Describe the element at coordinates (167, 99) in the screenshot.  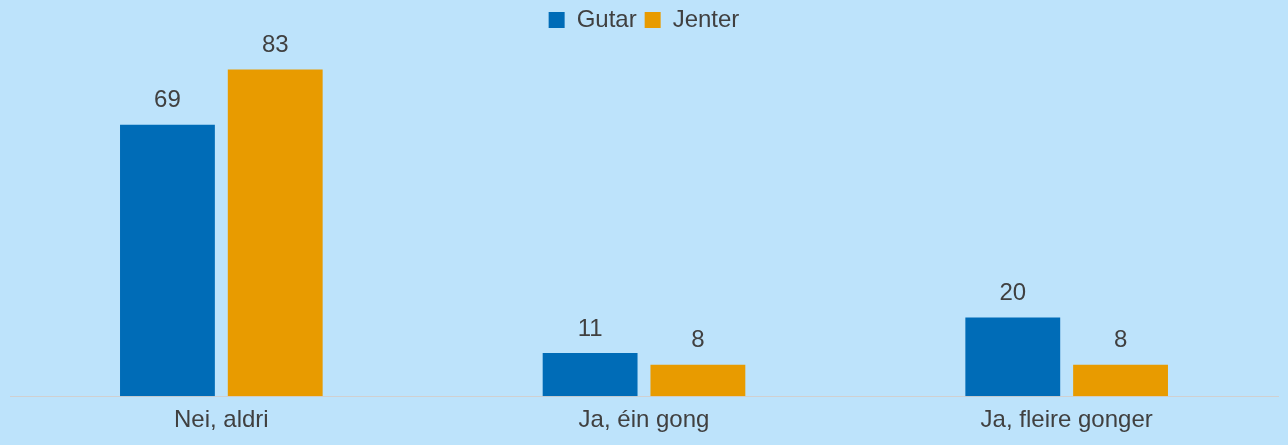
I see `data-label: 69` at that location.